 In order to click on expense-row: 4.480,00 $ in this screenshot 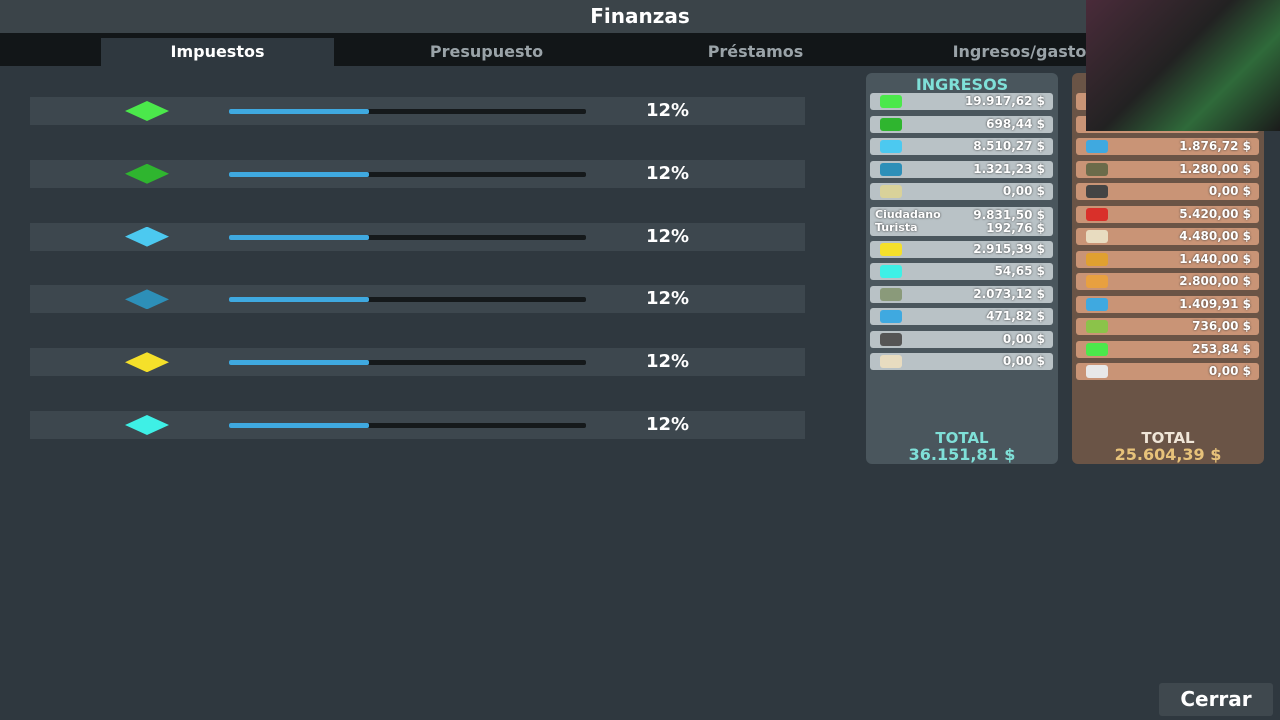, I will do `click(1167, 236)`.